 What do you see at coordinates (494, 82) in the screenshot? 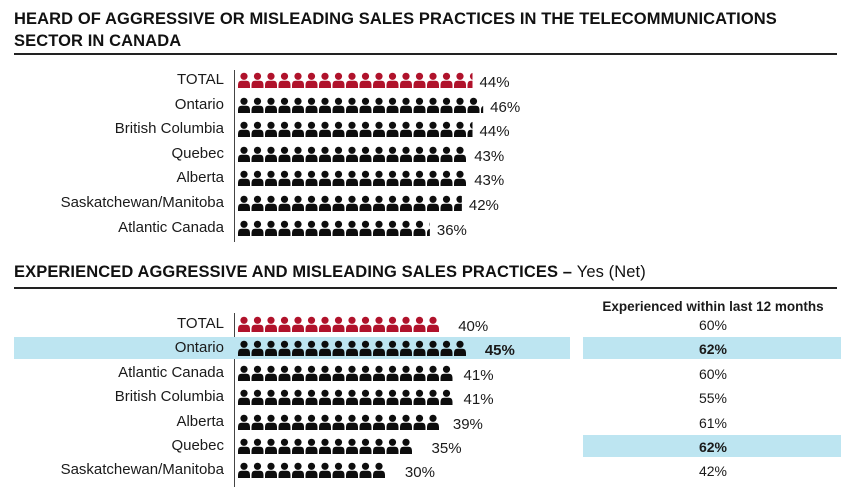
I see `value-label-total: 44%` at bounding box center [494, 82].